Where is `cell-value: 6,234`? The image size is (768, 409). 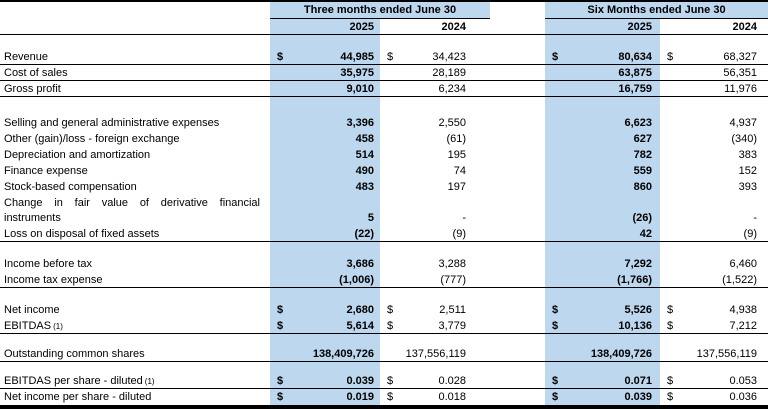
cell-value: 6,234 is located at coordinates (452, 88).